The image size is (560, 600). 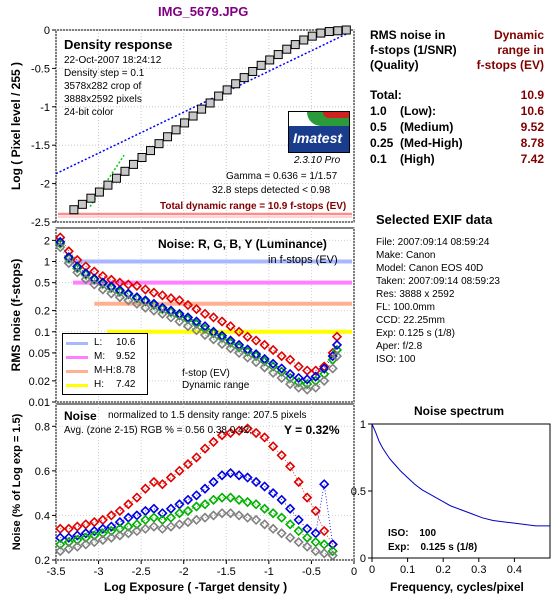 What do you see at coordinates (42, 427) in the screenshot?
I see `pct-y-tick-label: 0.8` at bounding box center [42, 427].